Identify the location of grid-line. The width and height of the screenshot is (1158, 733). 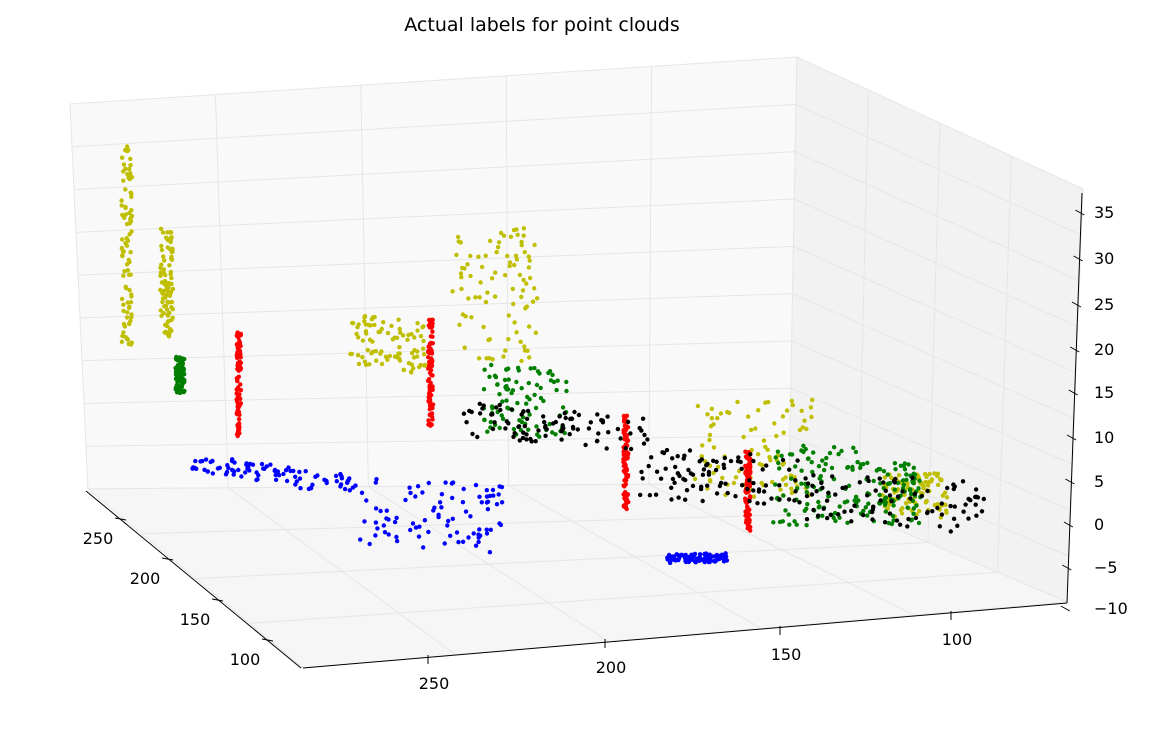
(436, 306).